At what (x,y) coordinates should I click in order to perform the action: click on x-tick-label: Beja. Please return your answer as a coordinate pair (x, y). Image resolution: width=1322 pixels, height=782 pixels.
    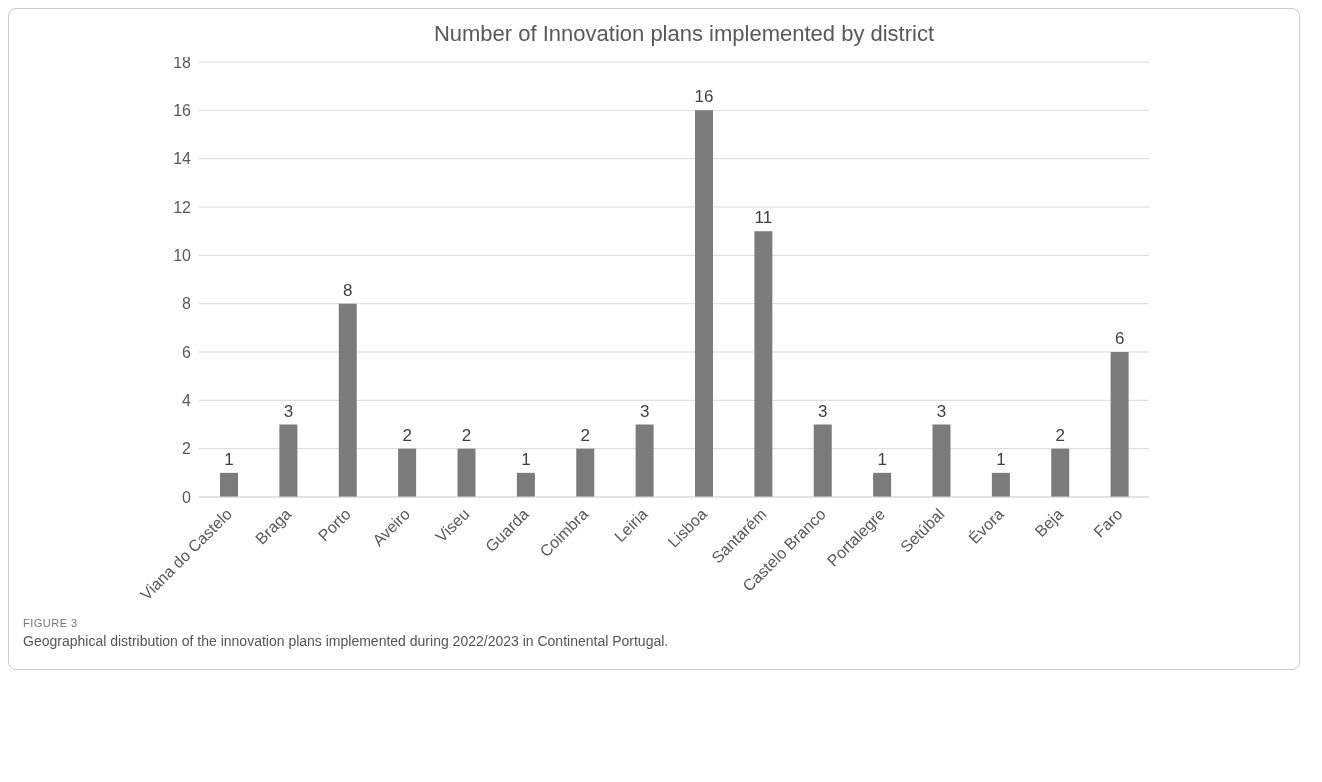
    Looking at the image, I should click on (1049, 523).